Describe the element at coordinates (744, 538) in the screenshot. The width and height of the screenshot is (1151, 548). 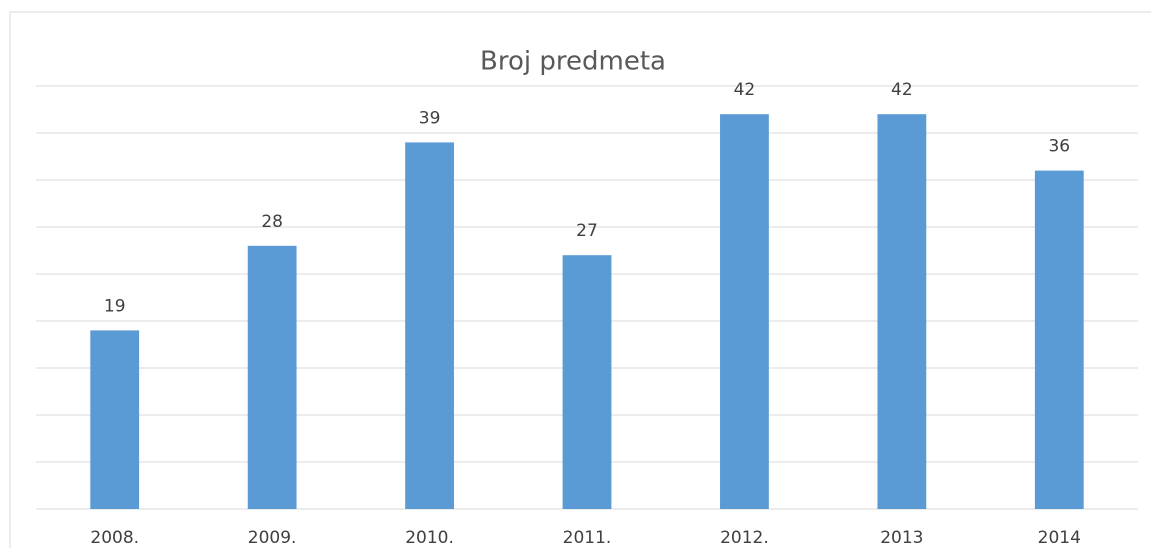
I see `x-tick-label: 2012.` at that location.